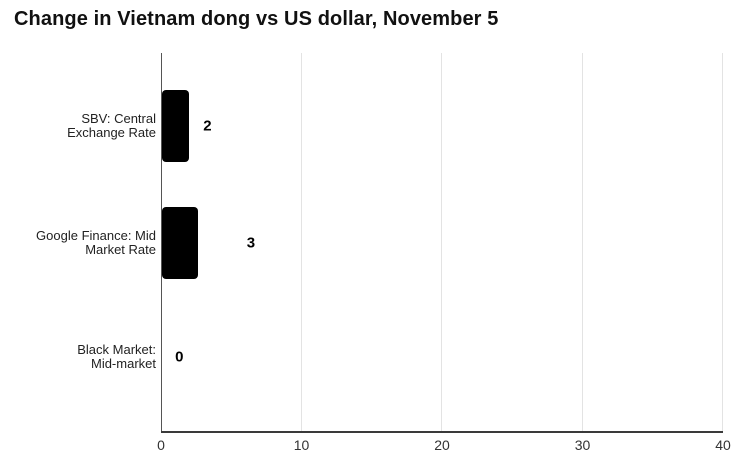  Describe the element at coordinates (118, 118) in the screenshot. I see `category-label-line: SBV: Central` at that location.